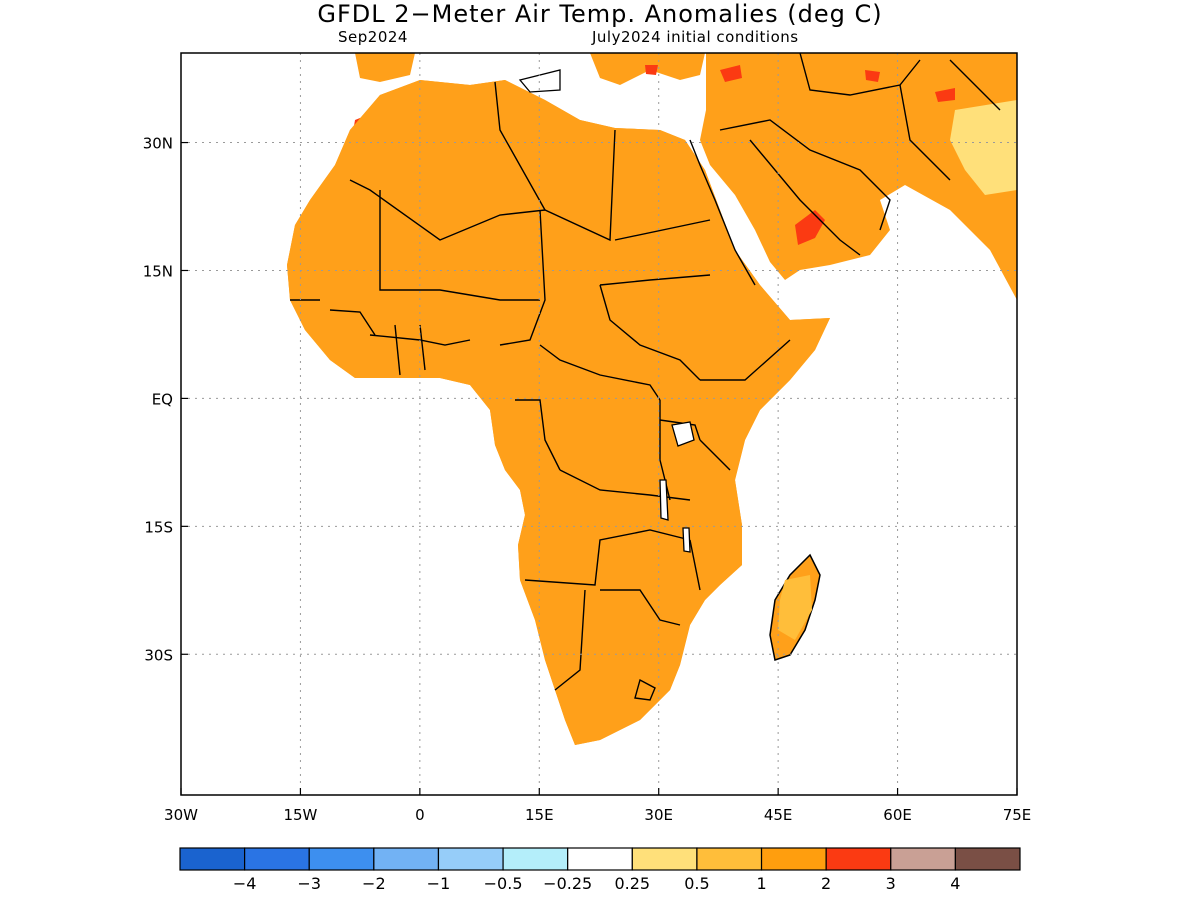  What do you see at coordinates (158, 655) in the screenshot?
I see `y-tick-label: 30S` at bounding box center [158, 655].